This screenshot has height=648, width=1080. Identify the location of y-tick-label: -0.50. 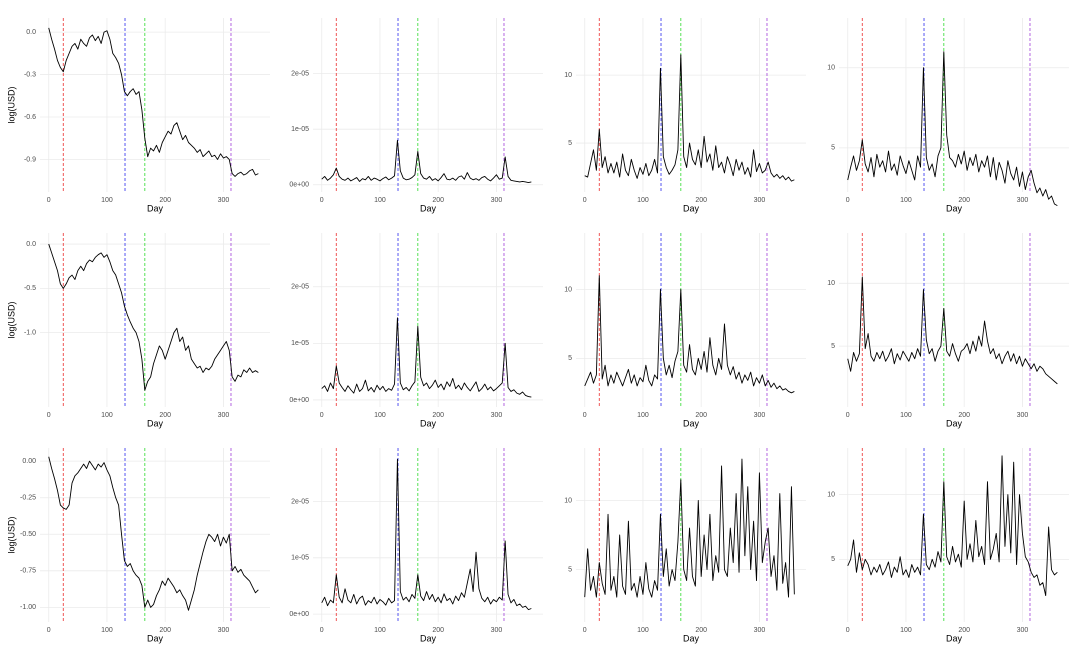
(28, 534).